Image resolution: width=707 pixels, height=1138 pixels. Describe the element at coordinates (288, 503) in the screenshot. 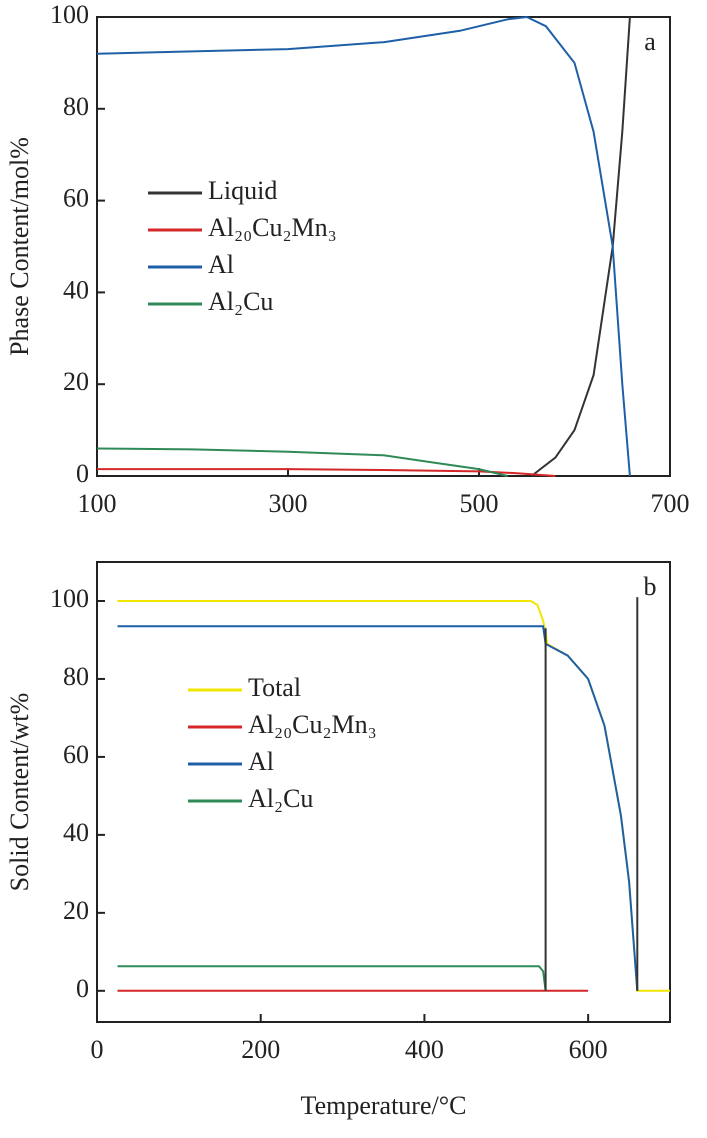

I see `x-tick-label: 300` at that location.